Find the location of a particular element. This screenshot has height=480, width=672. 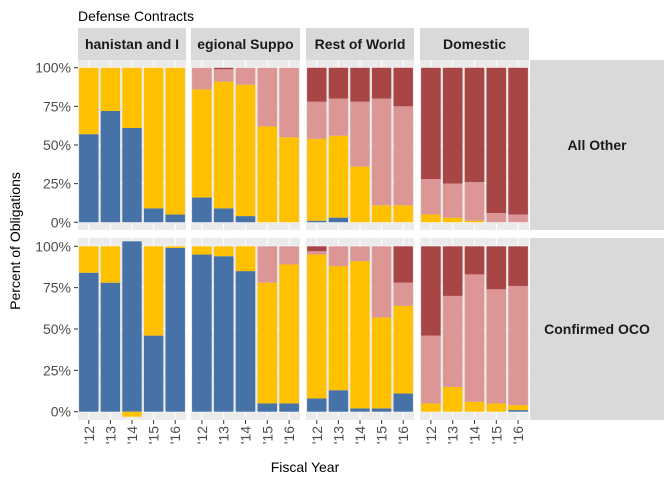

column-strip-label: egional Suppo is located at coordinates (245, 44).